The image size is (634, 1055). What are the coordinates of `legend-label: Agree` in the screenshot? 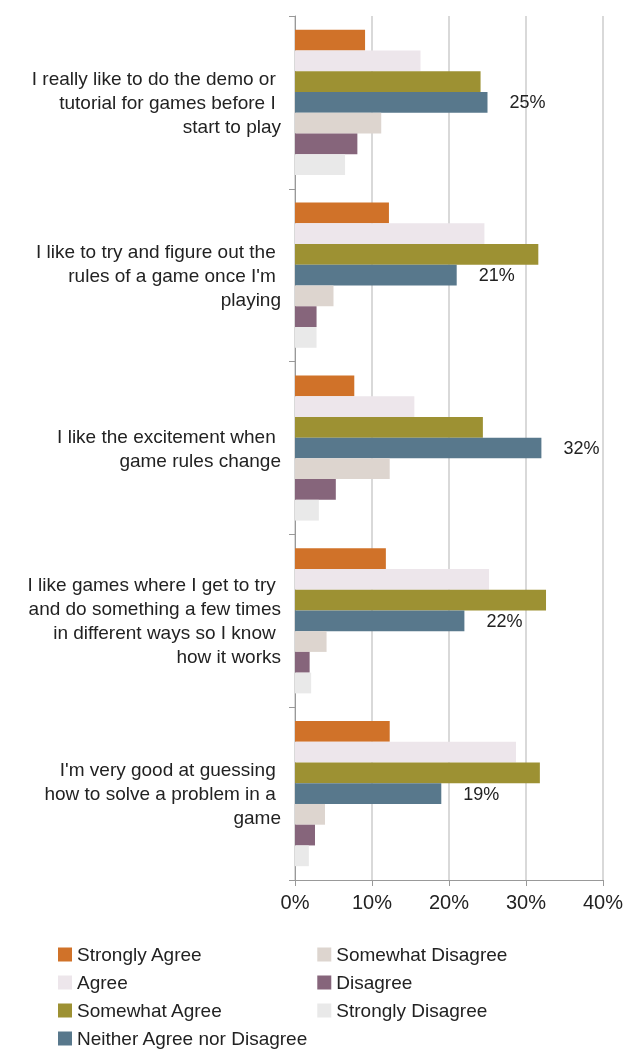 It's located at (102, 982).